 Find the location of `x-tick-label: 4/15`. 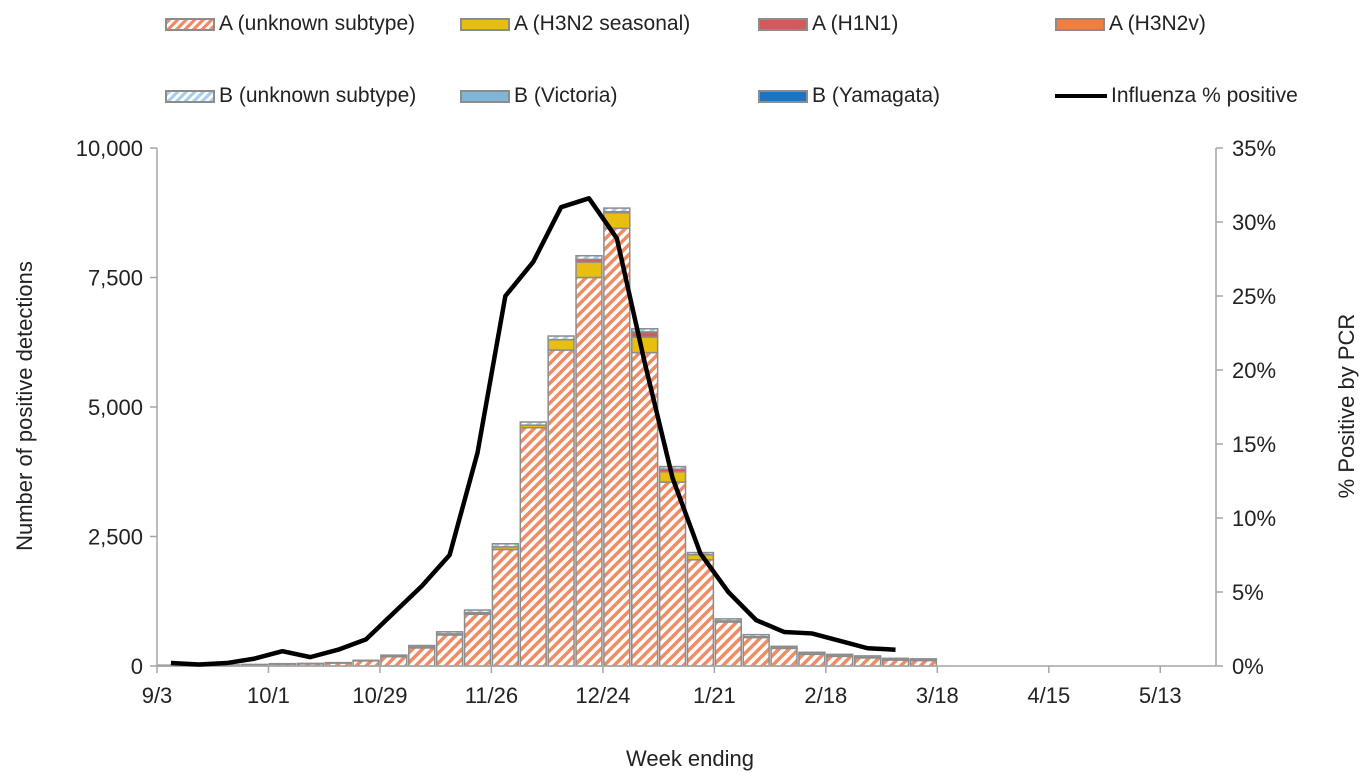

x-tick-label: 4/15 is located at coordinates (1048, 695).